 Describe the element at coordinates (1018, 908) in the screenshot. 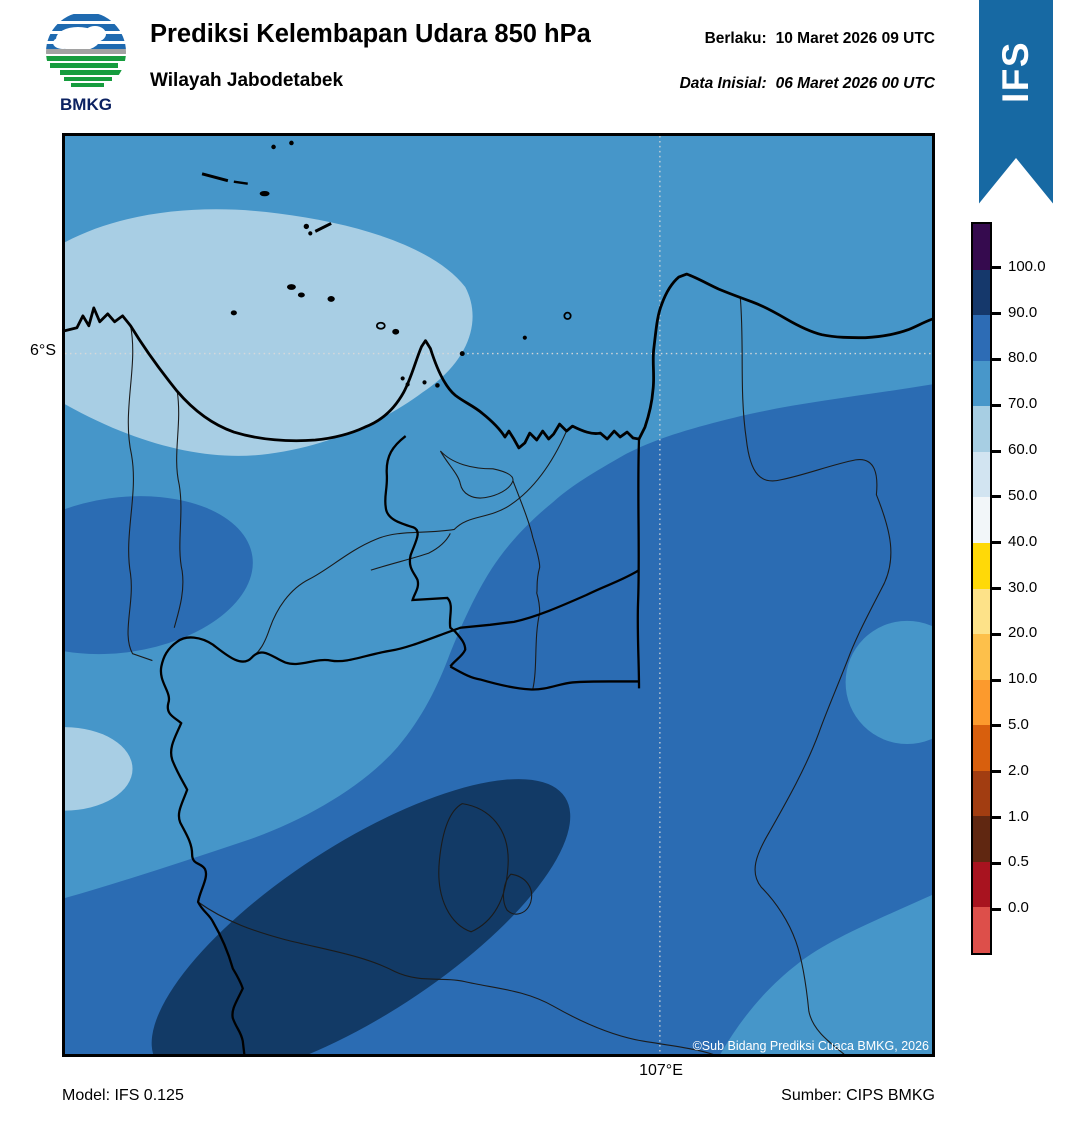

I see `colorbar-tick-label: 0.0` at that location.